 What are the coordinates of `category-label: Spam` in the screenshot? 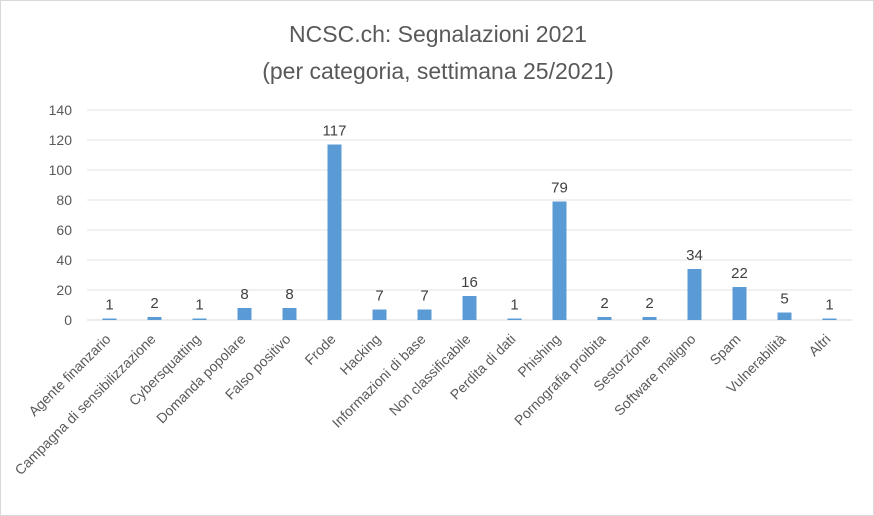 It's located at (724, 349).